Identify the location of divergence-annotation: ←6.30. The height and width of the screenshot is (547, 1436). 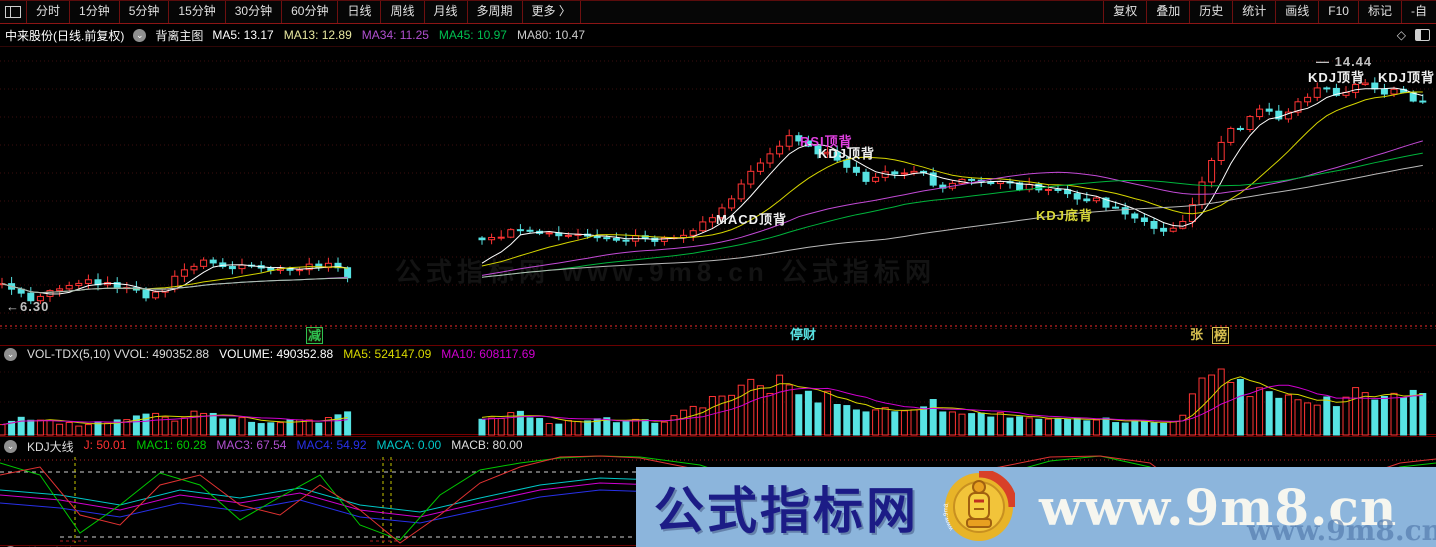
(28, 306).